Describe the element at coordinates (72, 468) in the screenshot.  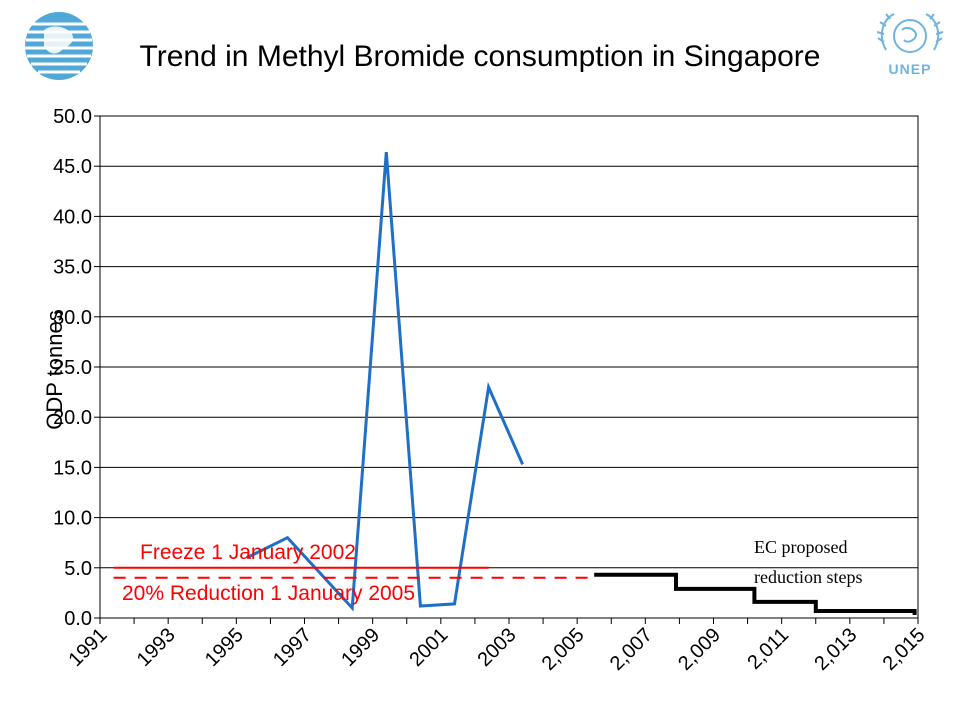
I see `y-tick-label: 15.0` at that location.